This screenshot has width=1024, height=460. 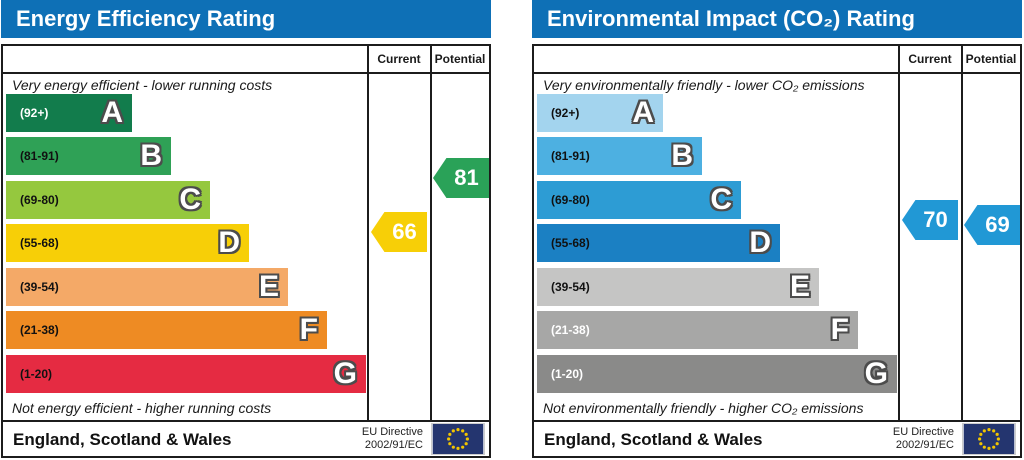 I want to click on chart-title: Energy Efficiency Rating, so click(x=246, y=19).